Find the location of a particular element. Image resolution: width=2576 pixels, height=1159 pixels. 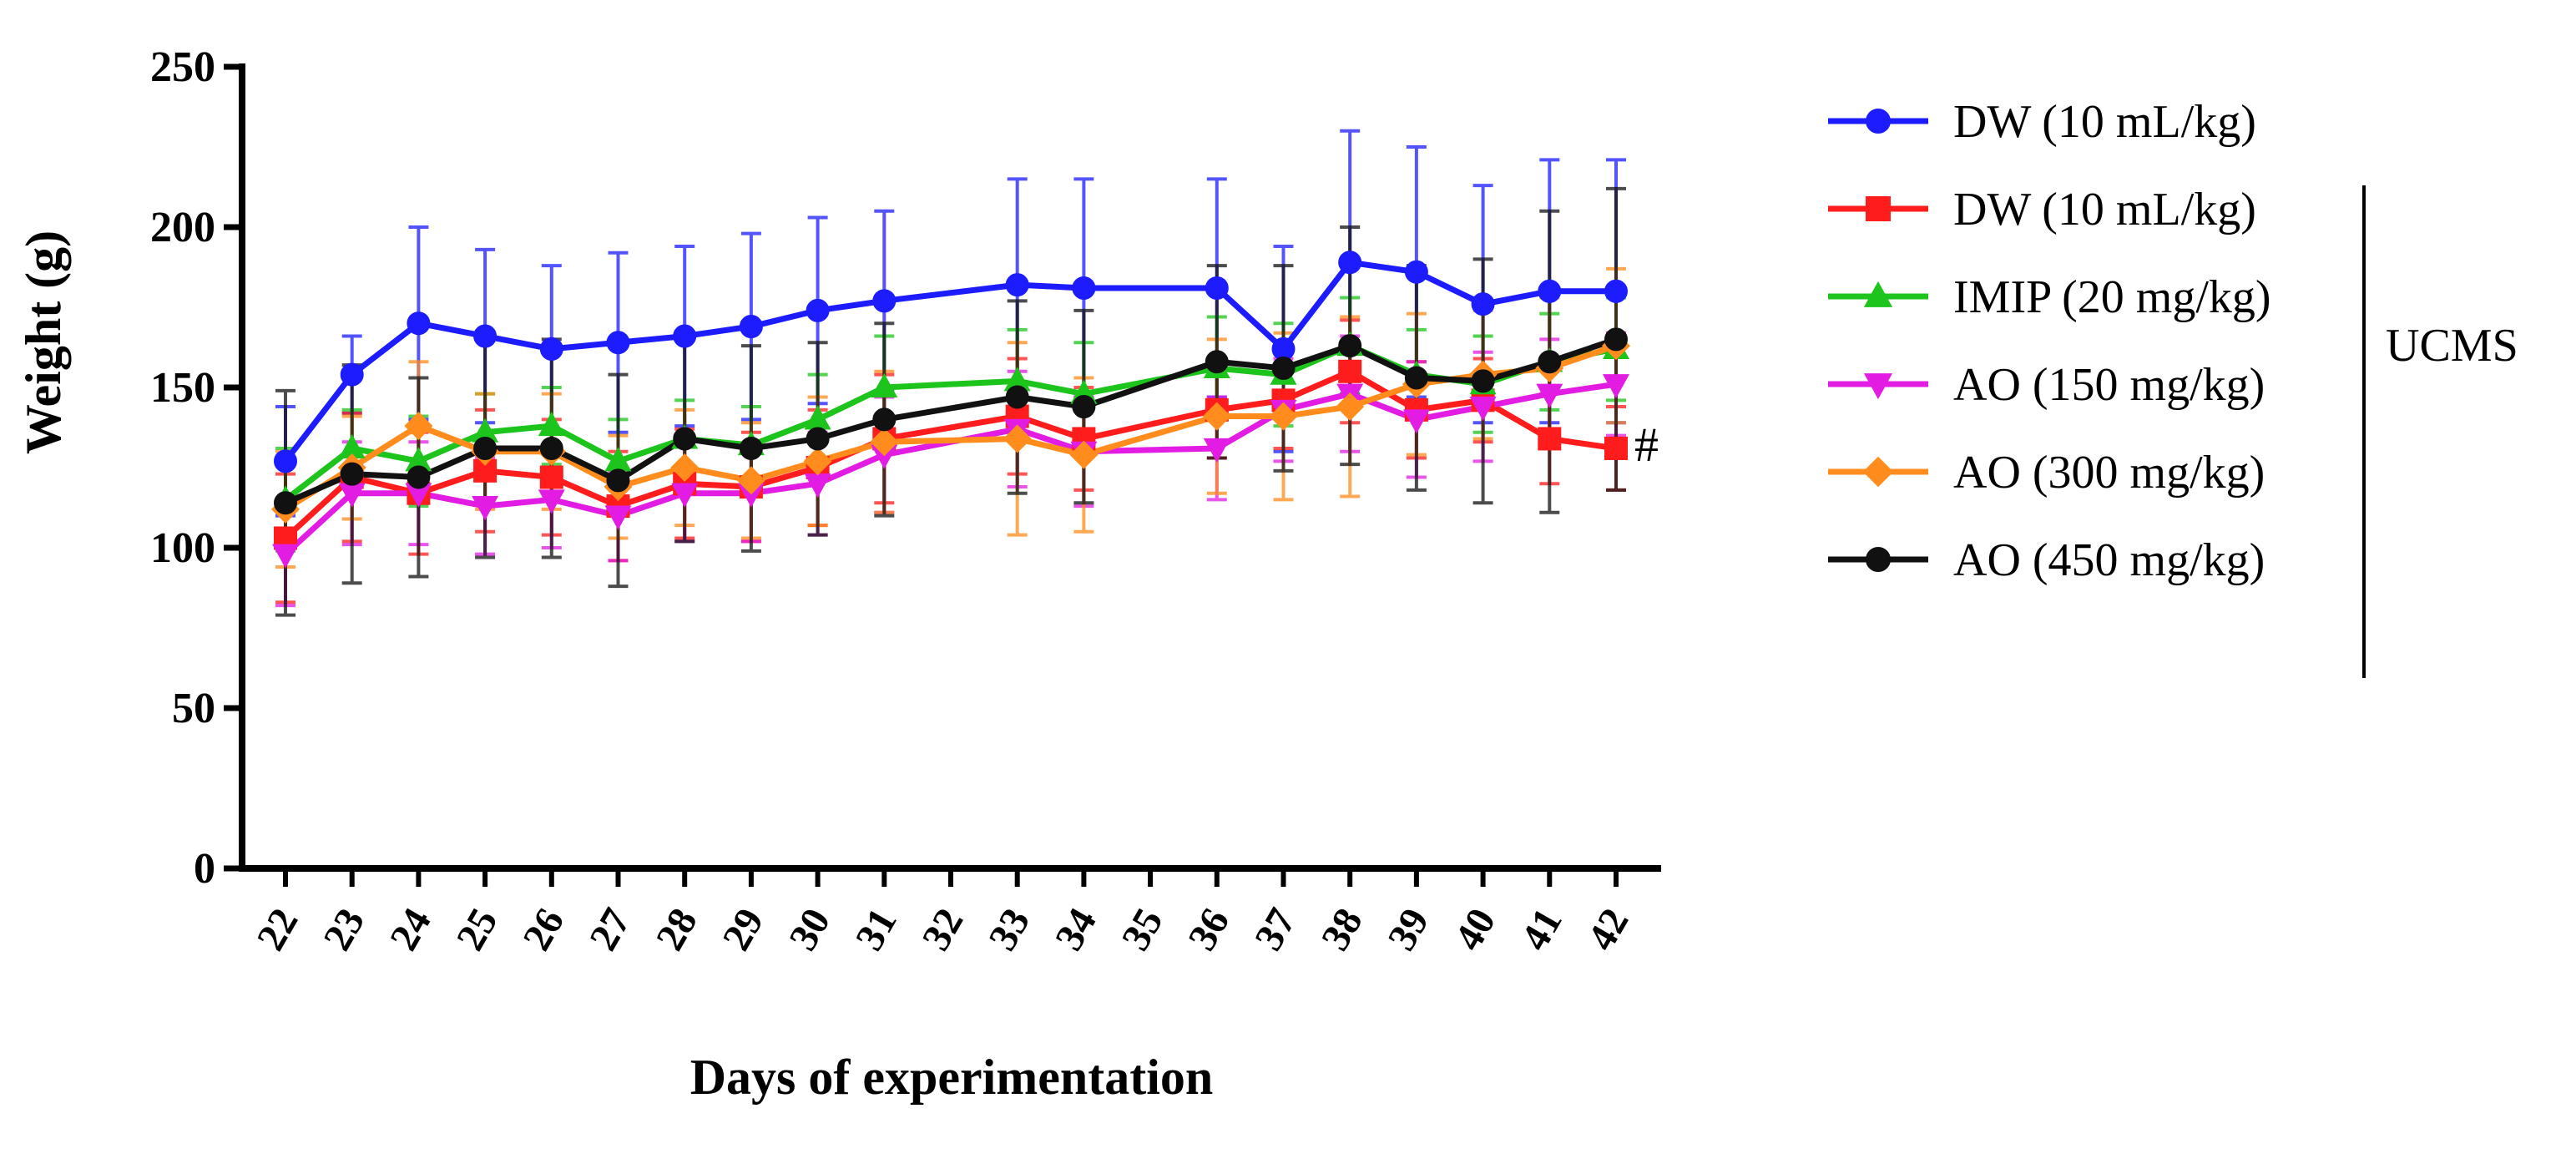

y-tick-label: 100 is located at coordinates (182, 548).